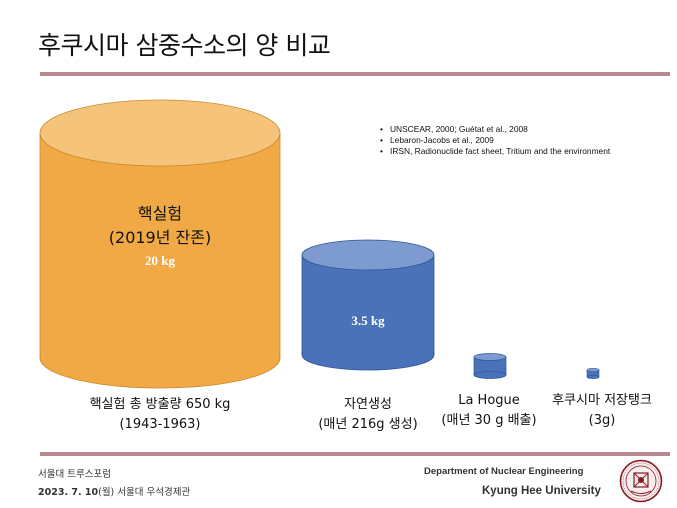 Image resolution: width=677 pixels, height=508 pixels. Describe the element at coordinates (184, 45) in the screenshot. I see `slide-title: 후쿠시마 삼중수소의 양 비교` at that location.